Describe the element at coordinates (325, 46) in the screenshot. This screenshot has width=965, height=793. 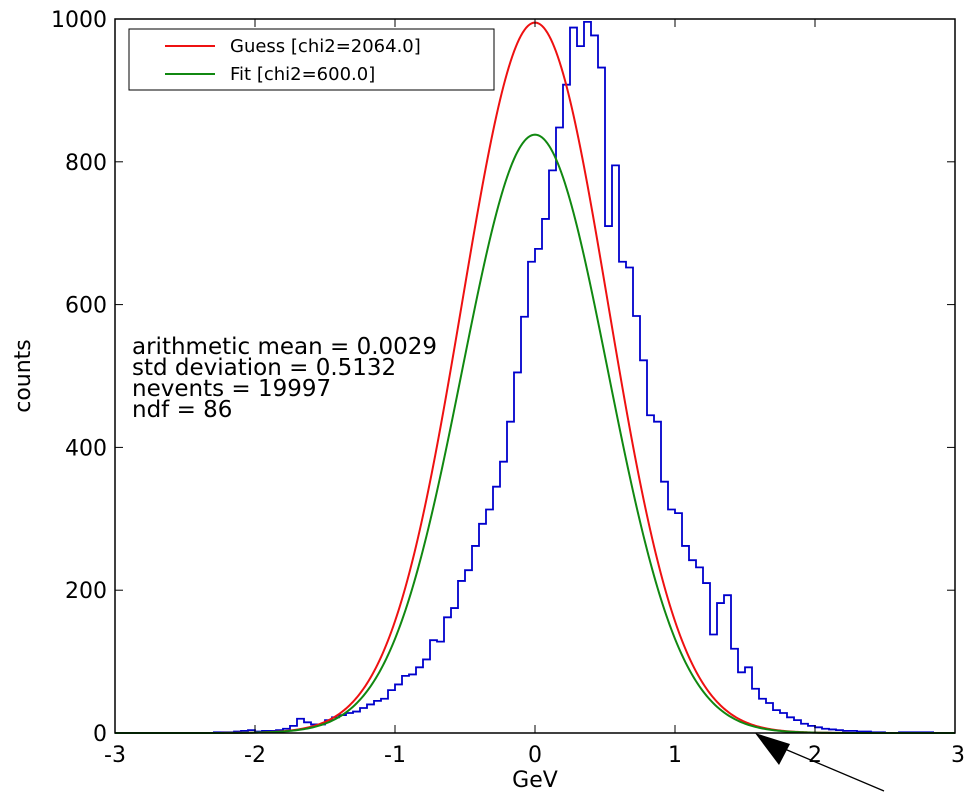
I see `legend-label-guess: Guess [chi2=2064.0]` at that location.